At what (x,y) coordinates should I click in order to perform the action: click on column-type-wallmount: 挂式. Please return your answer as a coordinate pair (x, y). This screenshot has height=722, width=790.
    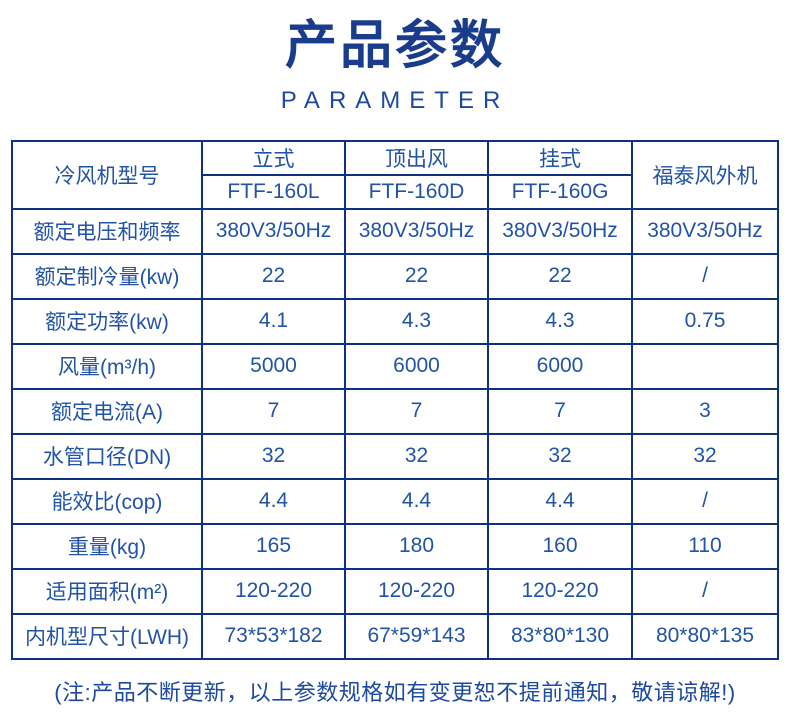
    Looking at the image, I should click on (560, 157).